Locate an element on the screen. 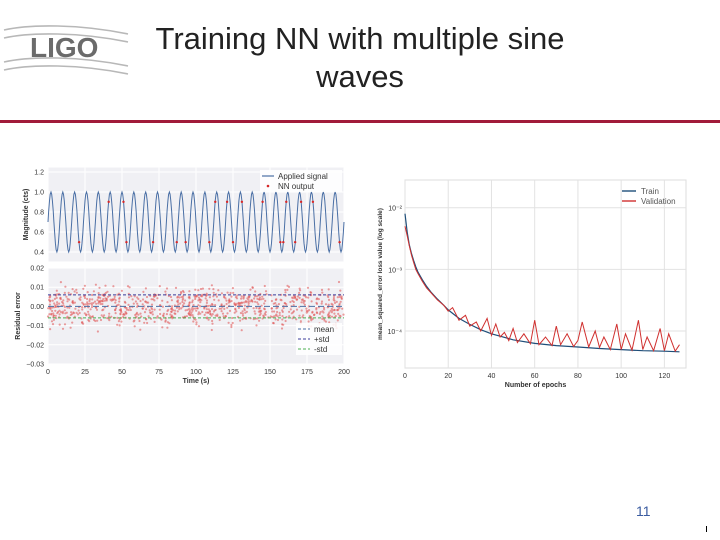 The height and width of the screenshot is (540, 720). legend-label: mean is located at coordinates (324, 329).